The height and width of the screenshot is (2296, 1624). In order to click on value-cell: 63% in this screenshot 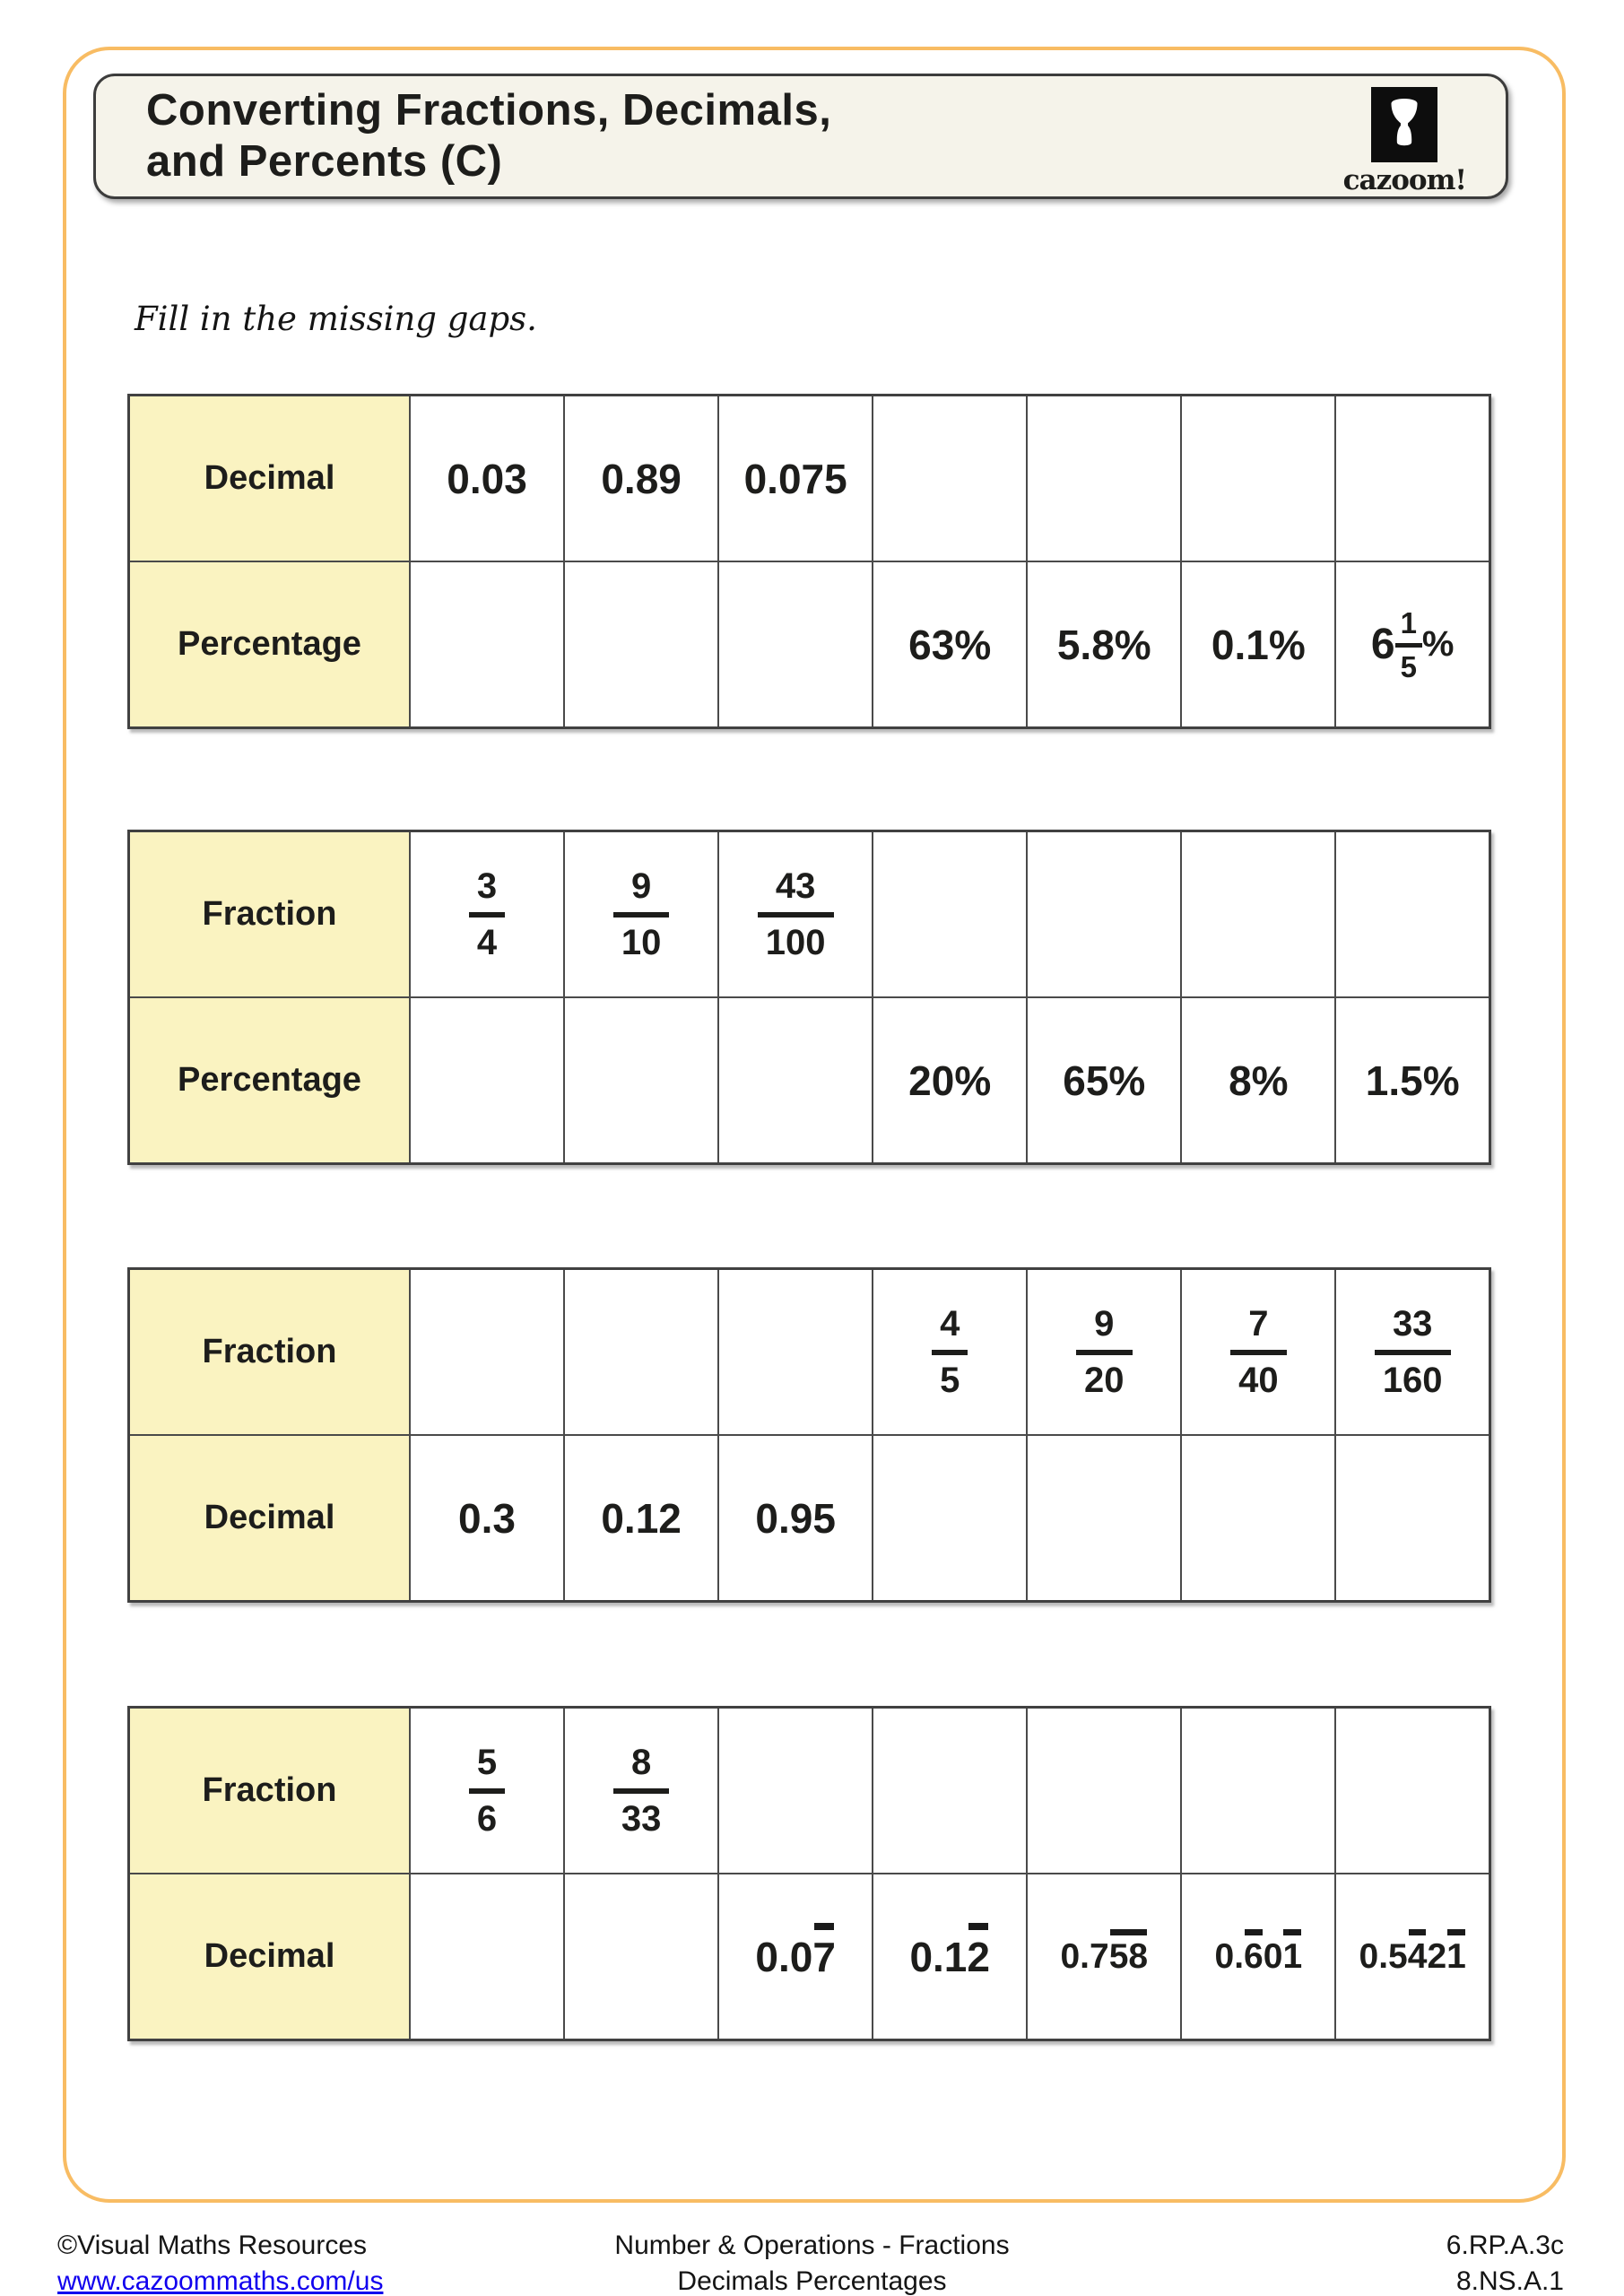, I will do `click(950, 645)`.